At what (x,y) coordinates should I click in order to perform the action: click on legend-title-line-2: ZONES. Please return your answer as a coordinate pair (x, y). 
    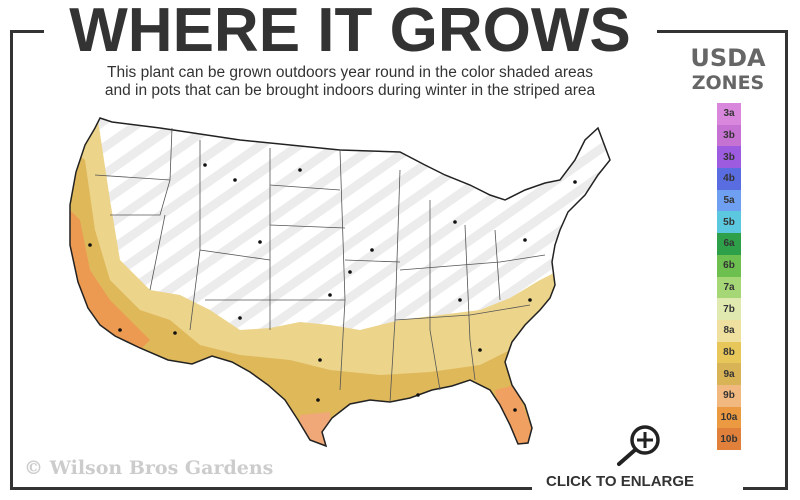
    Looking at the image, I should click on (728, 83).